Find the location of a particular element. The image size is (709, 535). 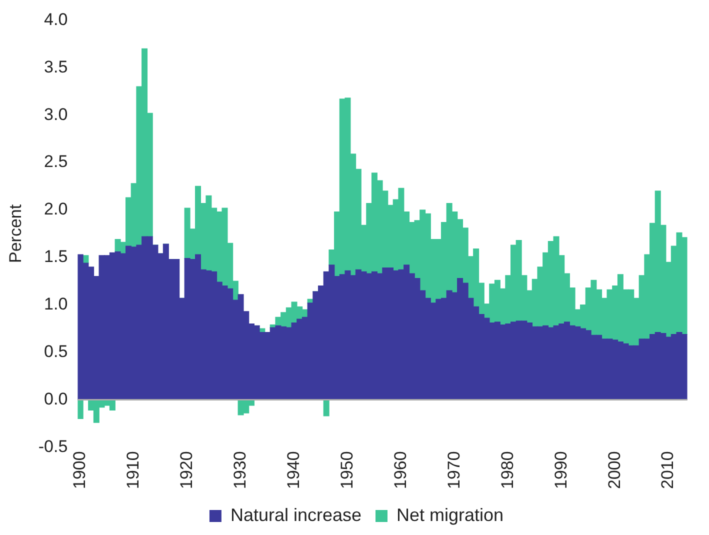

y-tick-label: 0.0 is located at coordinates (56, 398).